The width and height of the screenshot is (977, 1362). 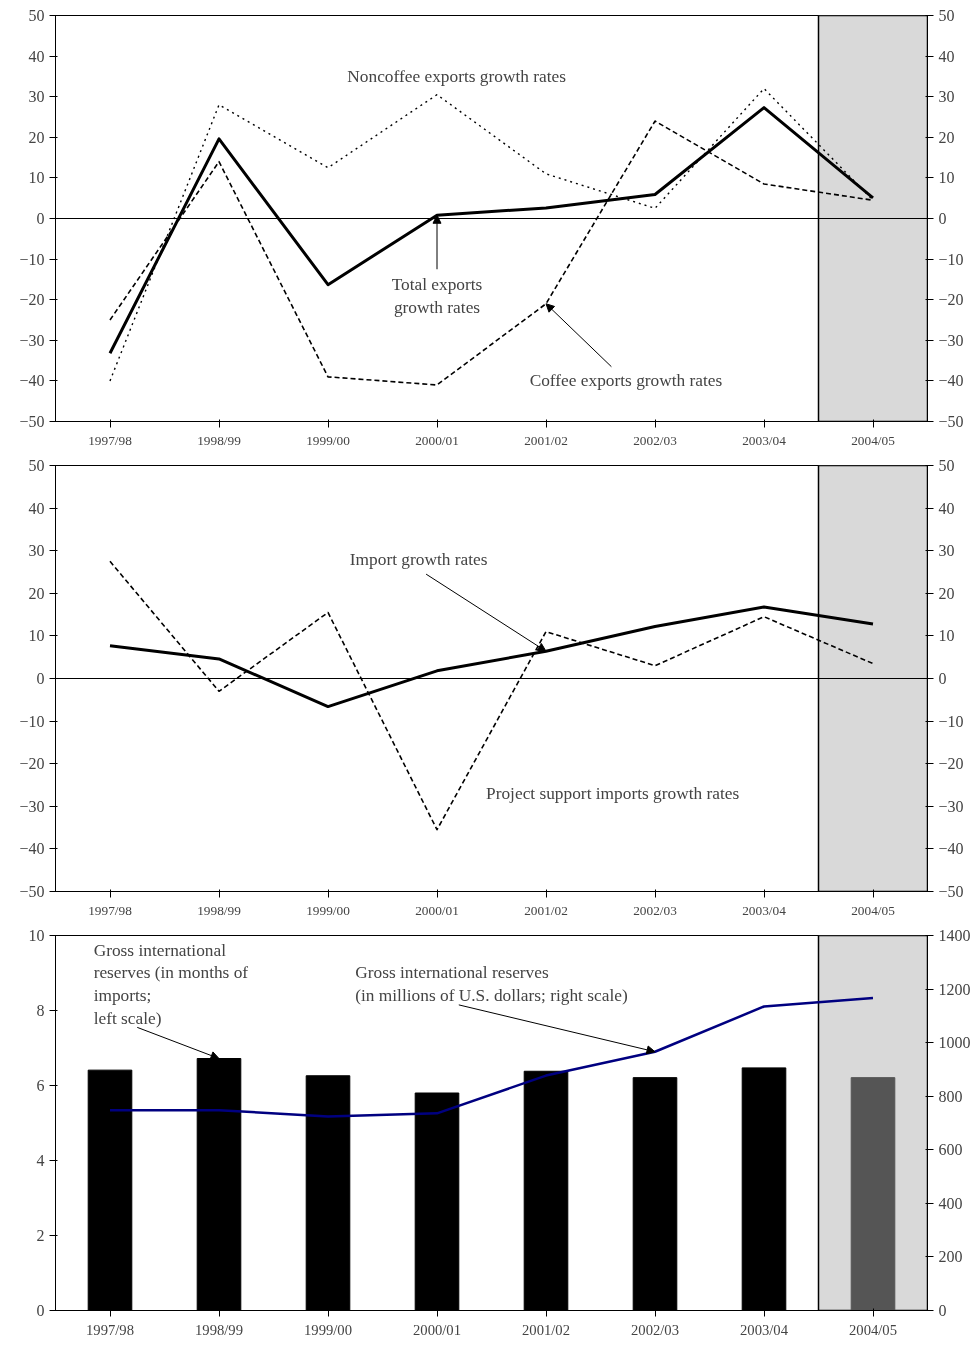 What do you see at coordinates (40, 1085) in the screenshot?
I see `y-tick-label: 6` at bounding box center [40, 1085].